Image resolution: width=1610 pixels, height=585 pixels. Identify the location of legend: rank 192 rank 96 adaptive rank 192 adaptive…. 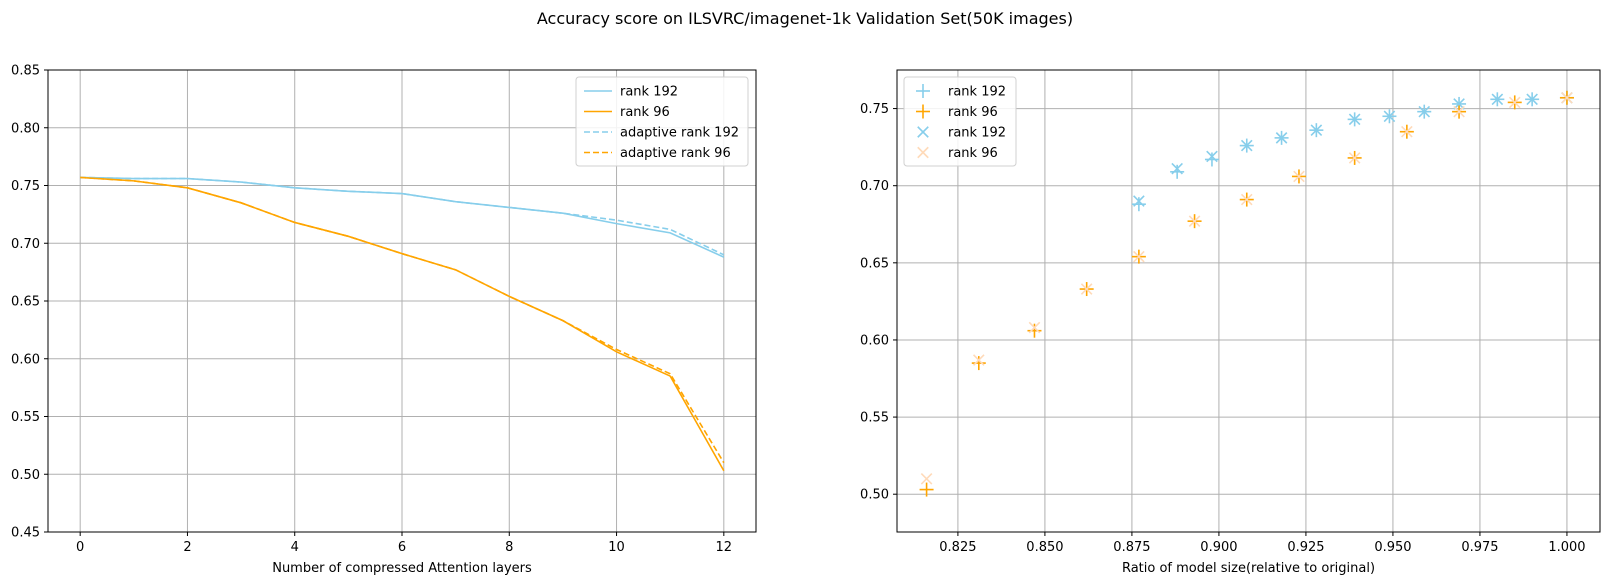
(662, 121).